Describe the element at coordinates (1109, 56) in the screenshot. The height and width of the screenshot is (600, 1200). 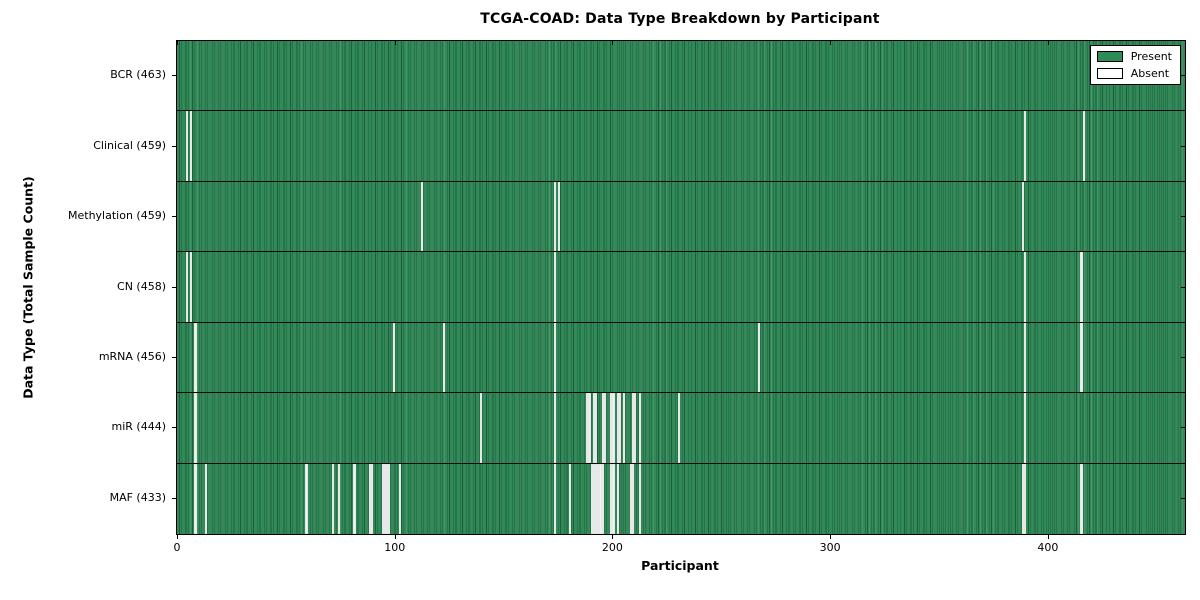
I see `legend-swatch-present-icon` at that location.